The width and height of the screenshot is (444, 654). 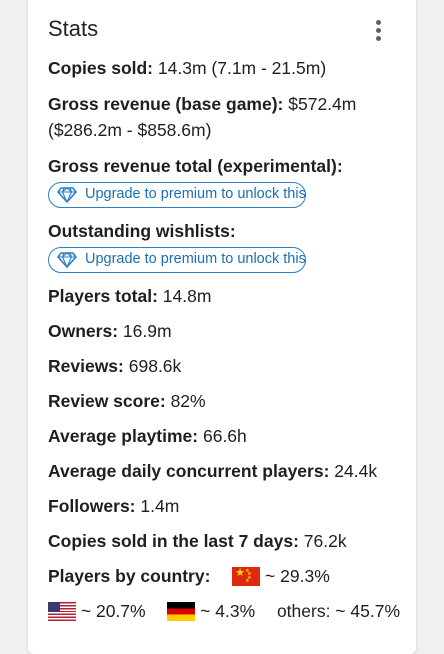 I want to click on stat-label: Reviews:, so click(x=86, y=366).